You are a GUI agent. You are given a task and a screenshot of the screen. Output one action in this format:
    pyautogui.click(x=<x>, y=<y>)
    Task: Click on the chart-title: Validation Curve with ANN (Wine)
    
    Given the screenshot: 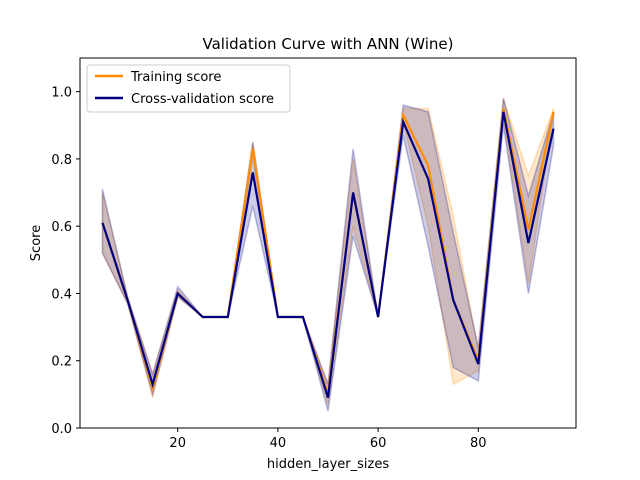 What is the action you would take?
    pyautogui.click(x=327, y=44)
    